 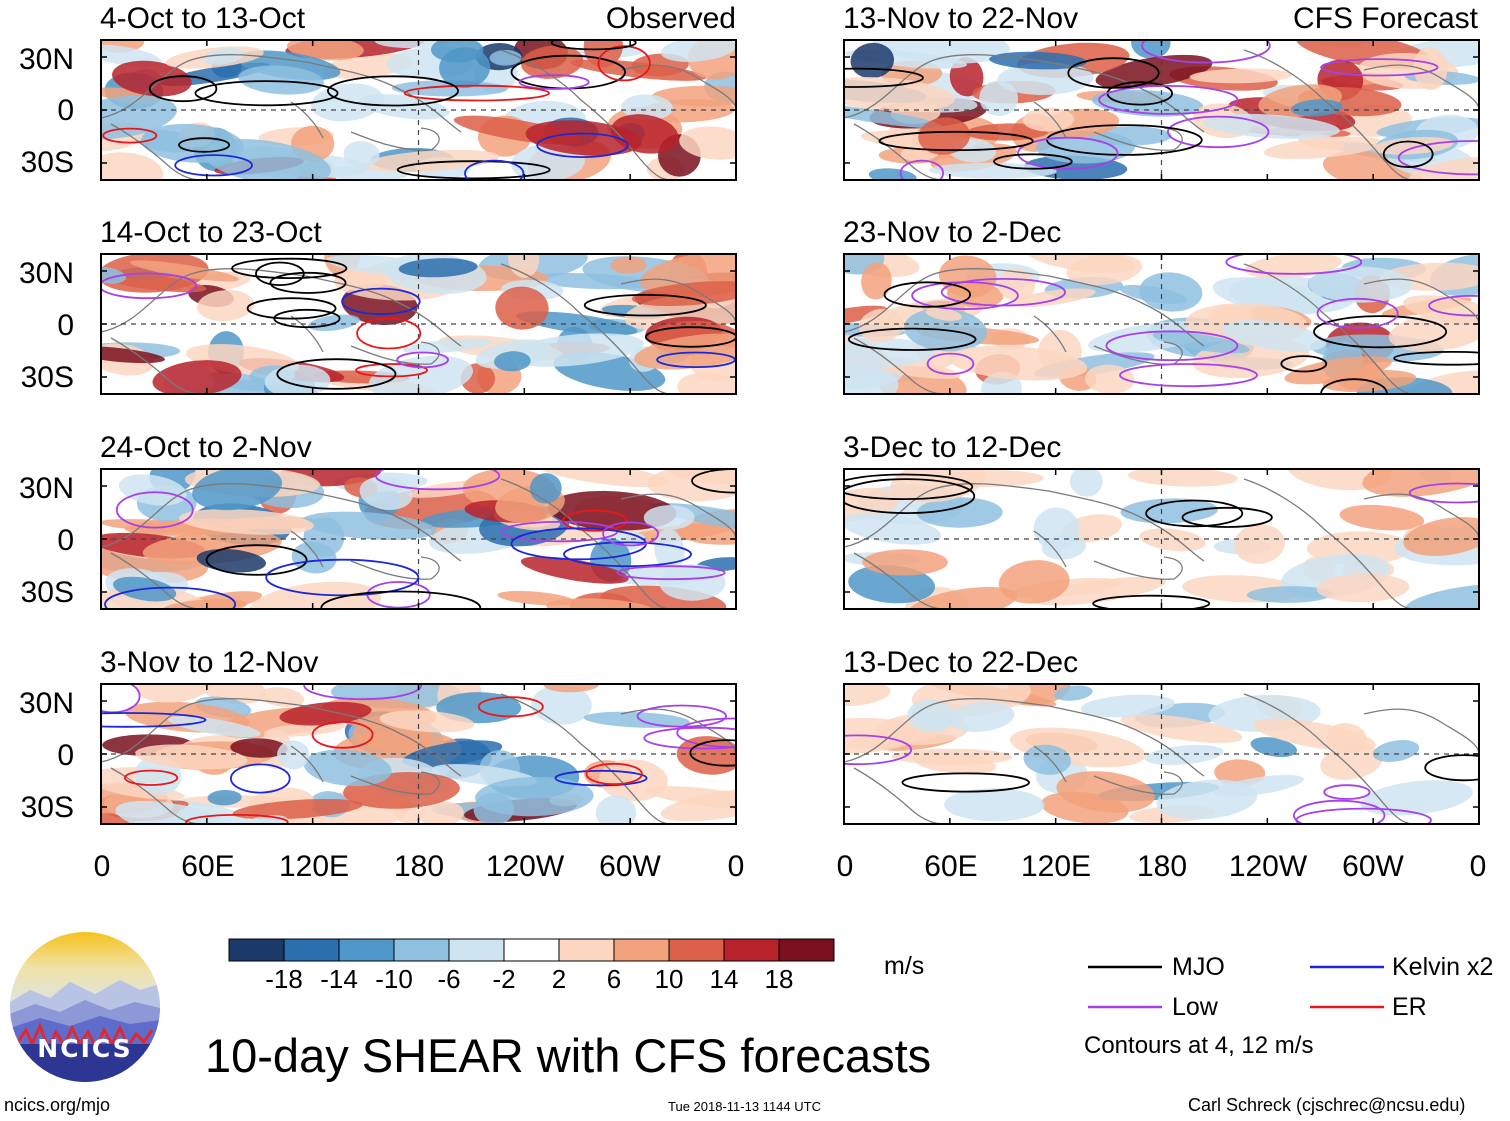 I want to click on lon-label-left-360: 0, so click(x=736, y=866).